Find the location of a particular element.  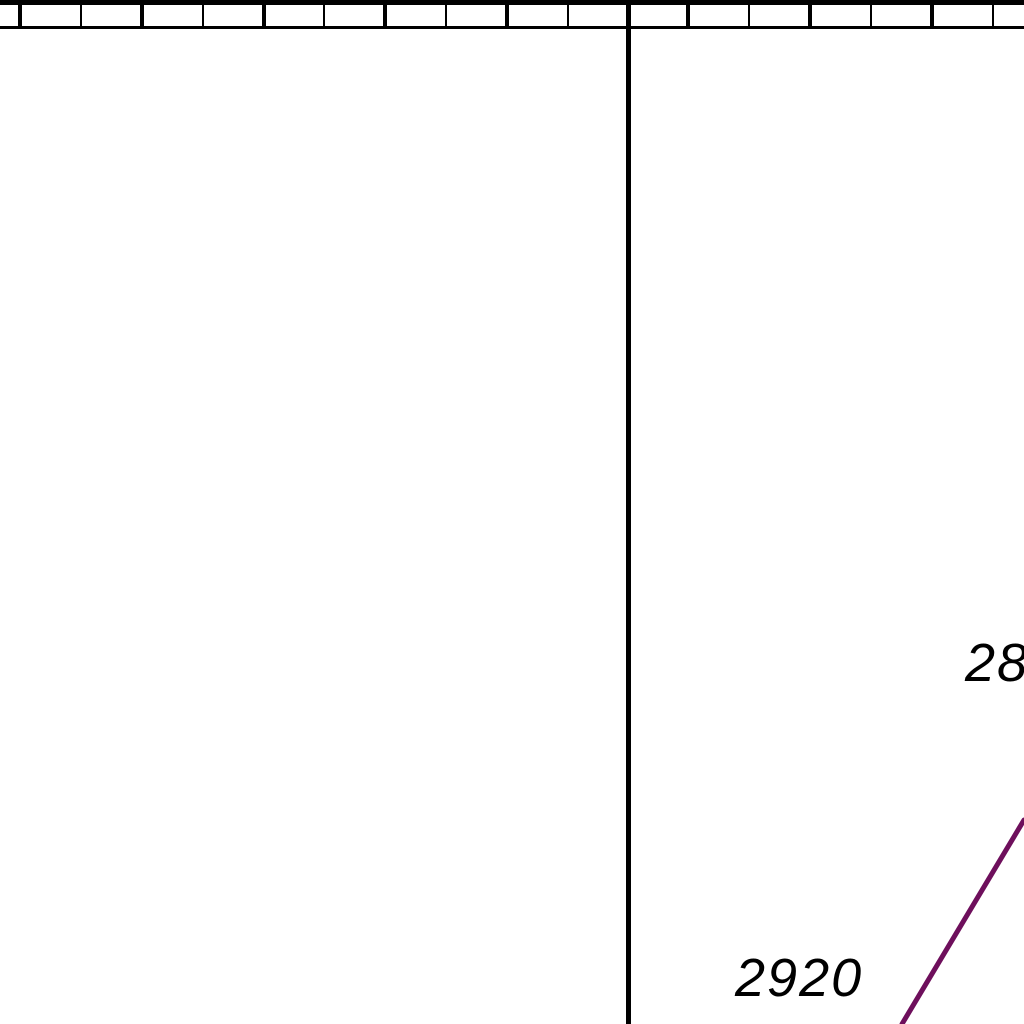

contour-line is located at coordinates (961, 920).